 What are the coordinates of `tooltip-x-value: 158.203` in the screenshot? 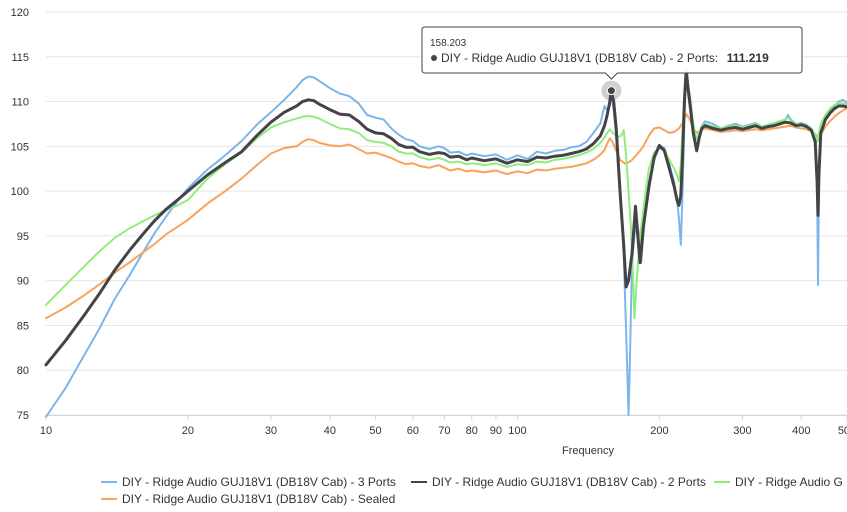 It's located at (448, 43).